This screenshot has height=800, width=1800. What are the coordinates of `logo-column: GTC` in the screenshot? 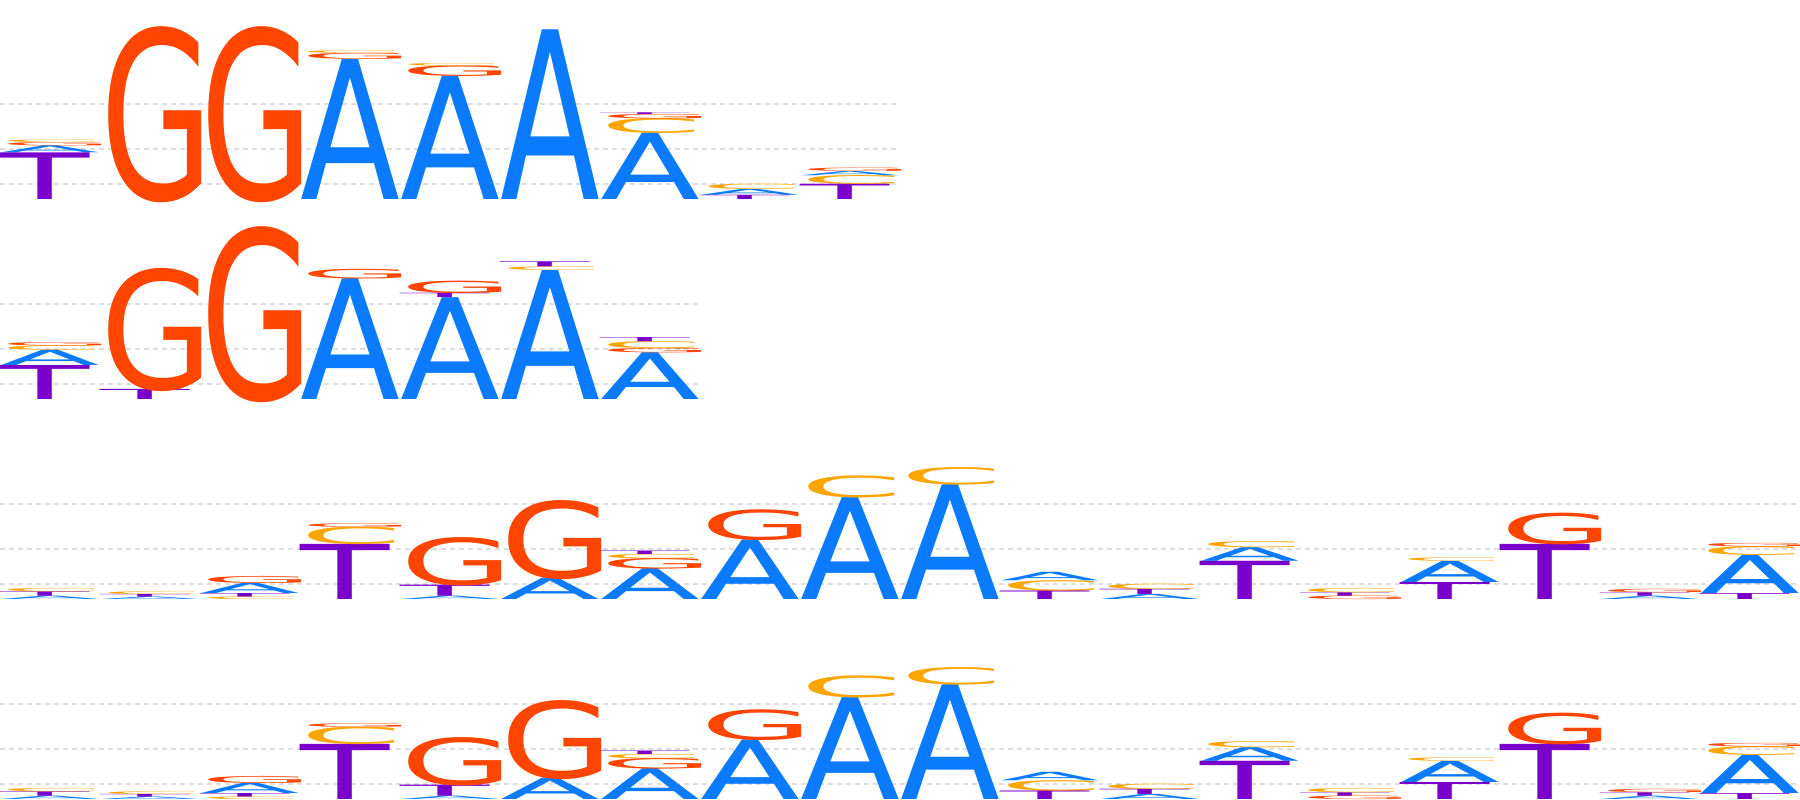 It's located at (1356, 793).